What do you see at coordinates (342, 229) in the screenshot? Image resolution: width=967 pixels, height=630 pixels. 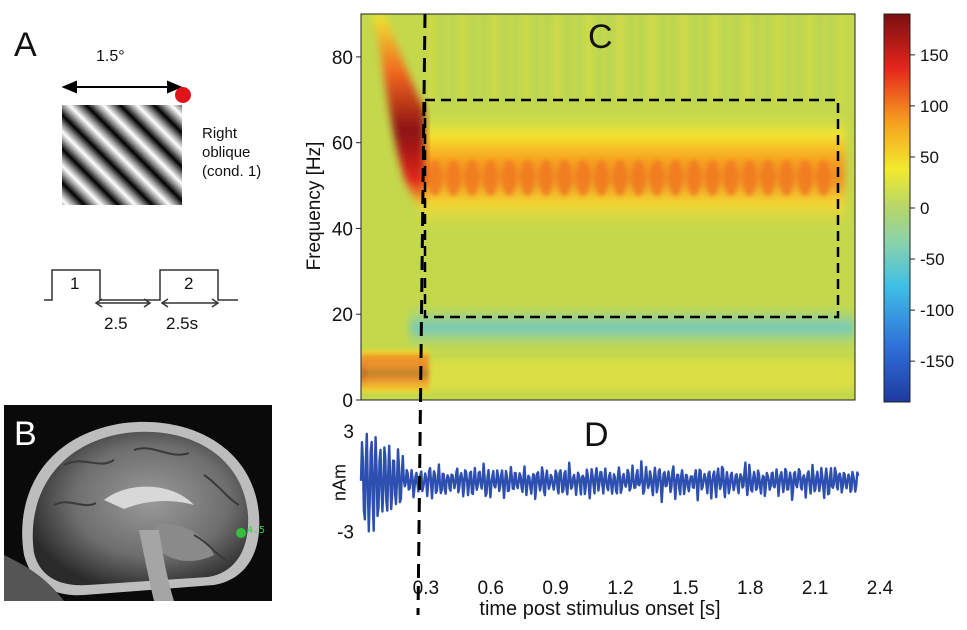 I see `heatmap-y-tick-label: 40` at bounding box center [342, 229].